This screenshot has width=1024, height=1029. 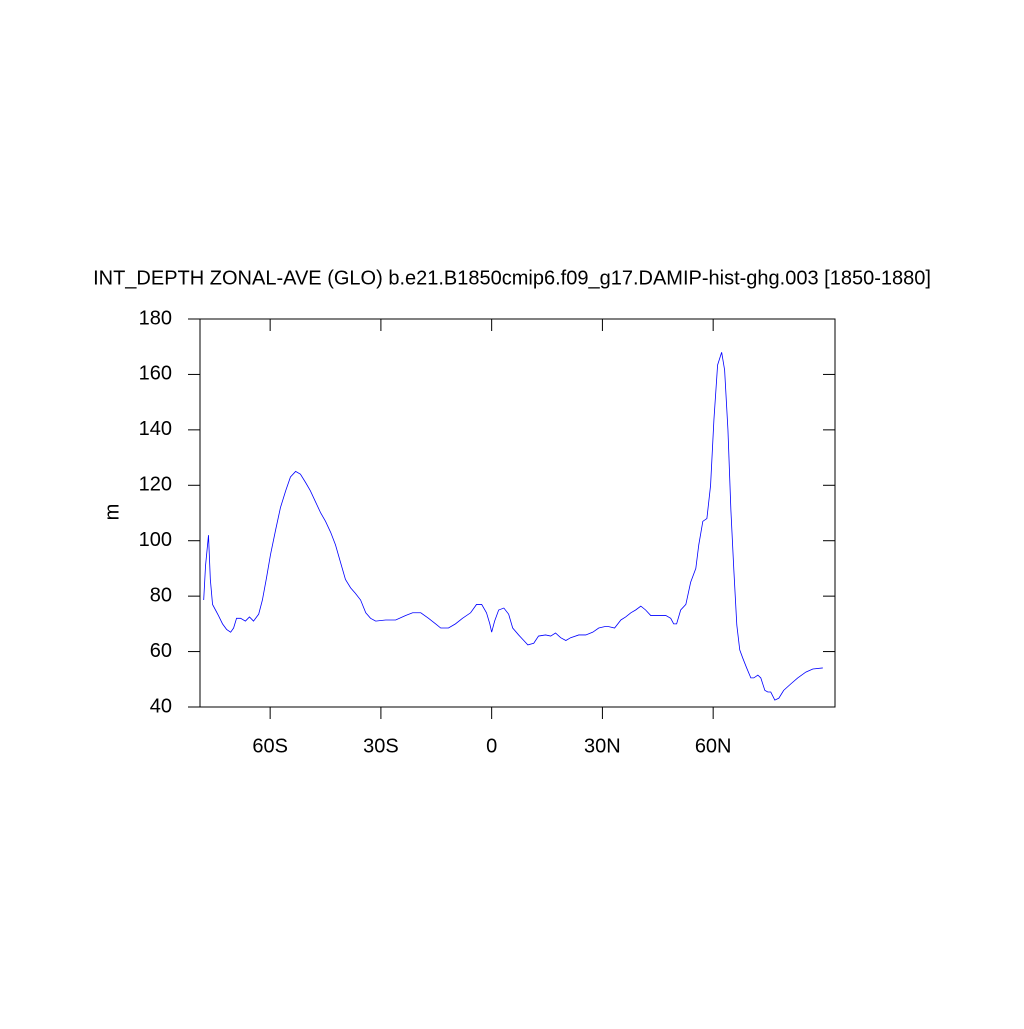 What do you see at coordinates (155, 429) in the screenshot?
I see `y-tick-label: 140` at bounding box center [155, 429].